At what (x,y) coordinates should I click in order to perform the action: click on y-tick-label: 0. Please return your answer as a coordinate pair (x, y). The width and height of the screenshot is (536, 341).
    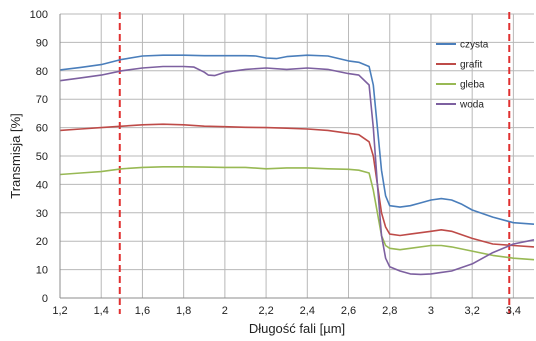
    Looking at the image, I should click on (45, 299).